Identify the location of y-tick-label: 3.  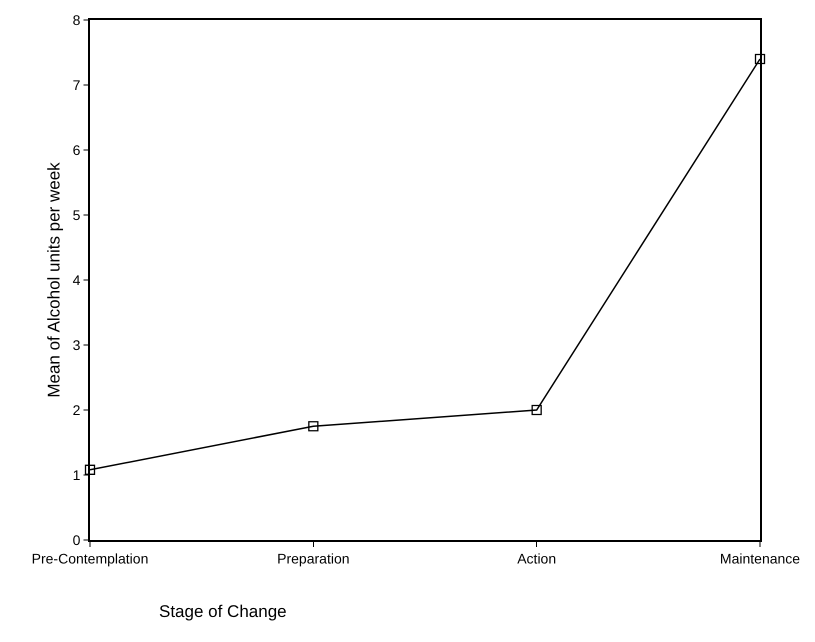
(76, 344).